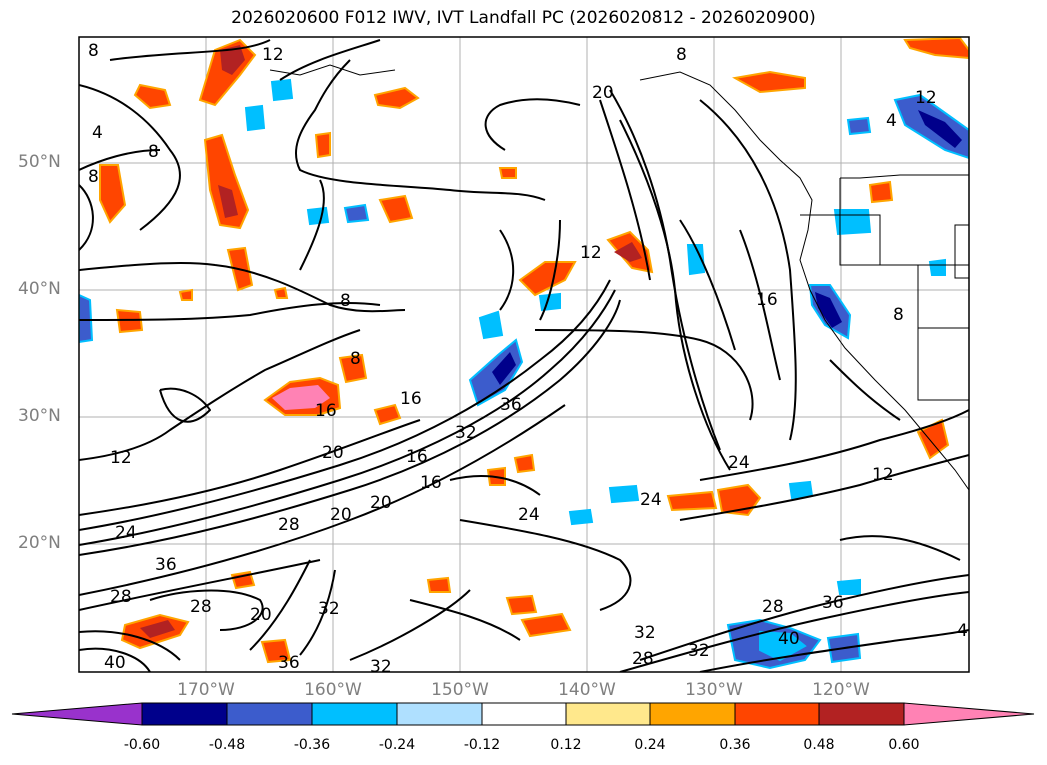  I want to click on lat-label: 20°N, so click(39, 543).